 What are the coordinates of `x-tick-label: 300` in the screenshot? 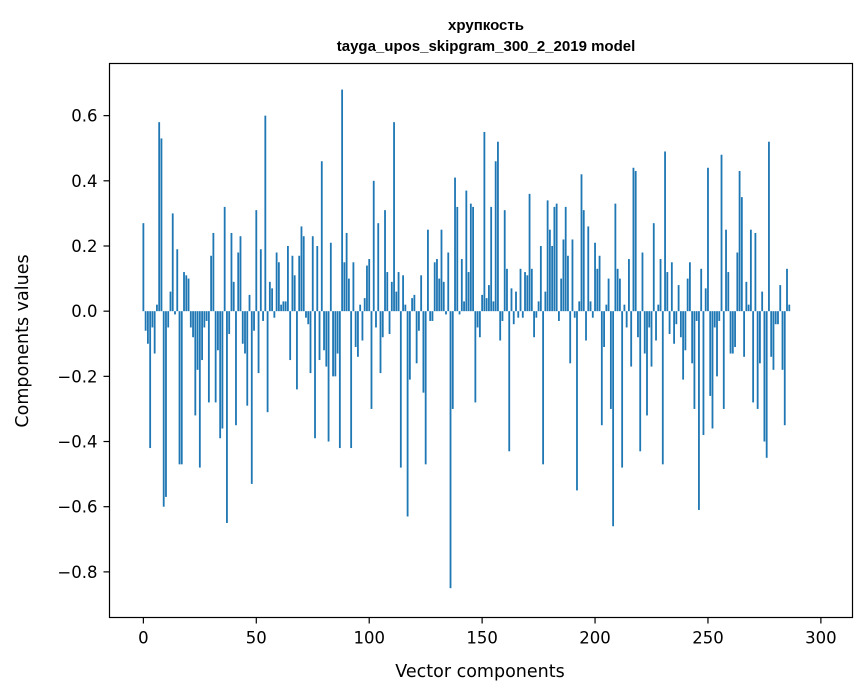 It's located at (821, 638).